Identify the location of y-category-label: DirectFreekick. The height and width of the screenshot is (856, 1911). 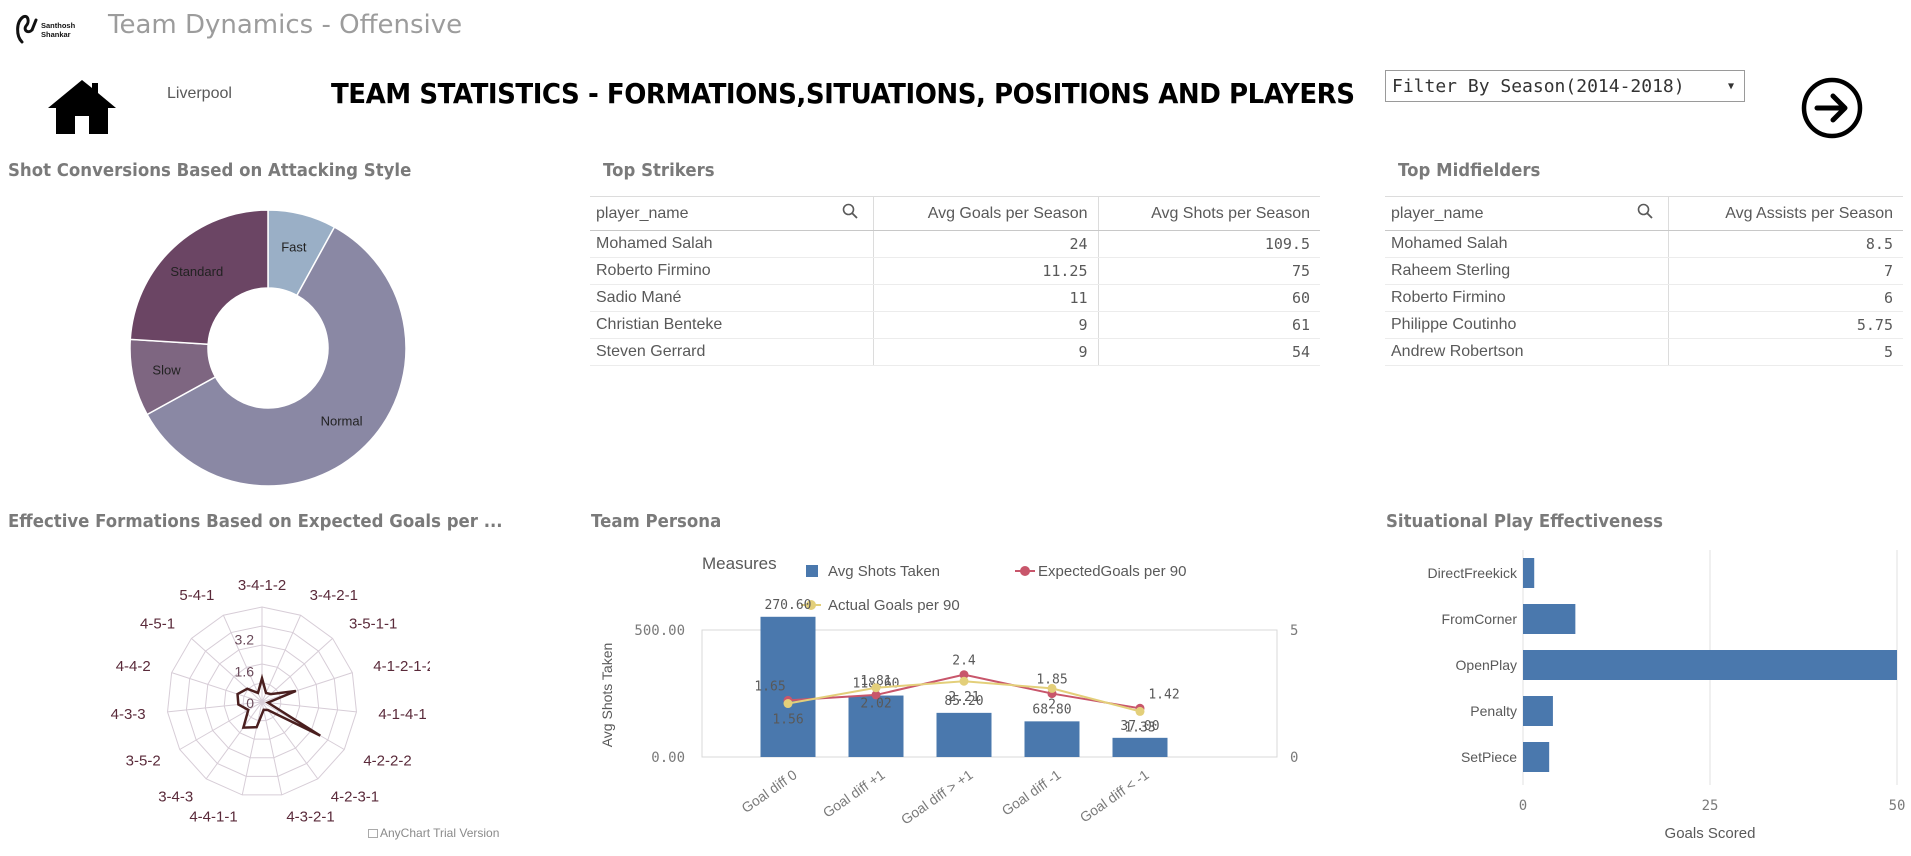
(1473, 573).